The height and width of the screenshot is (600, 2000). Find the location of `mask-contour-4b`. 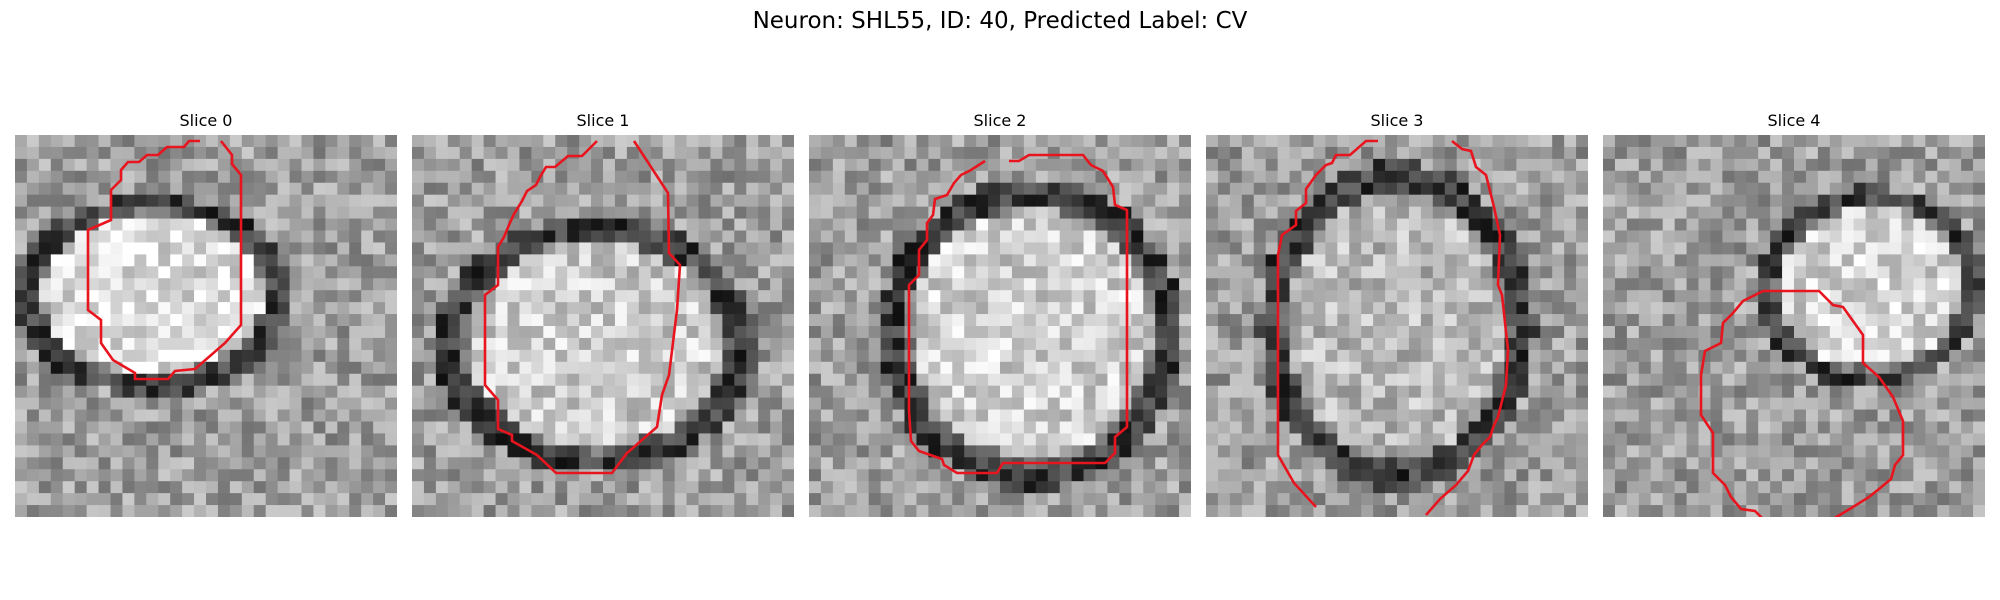

mask-contour-4b is located at coordinates (1731, 403).